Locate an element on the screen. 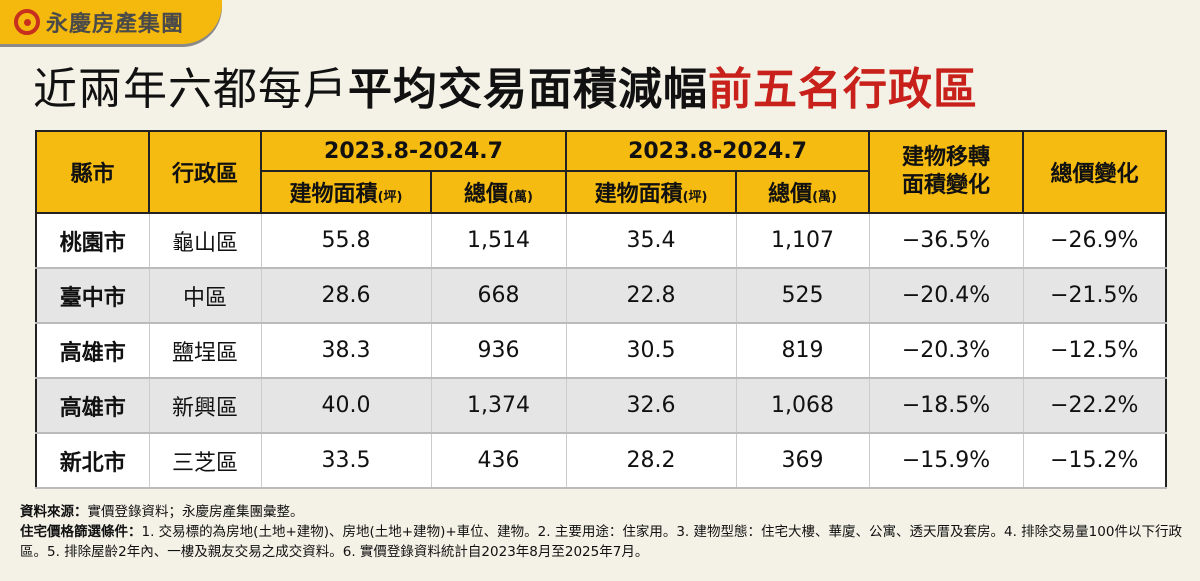 Image resolution: width=1200 pixels, height=581 pixels. table-cell: 1,514 is located at coordinates (498, 240).